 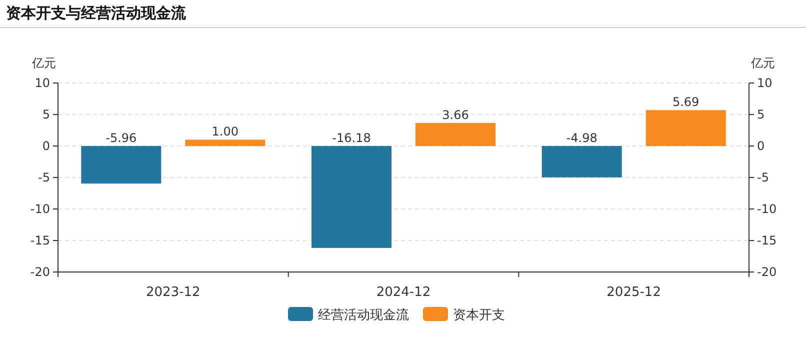 What do you see at coordinates (582, 138) in the screenshot?
I see `data-label: -4.98` at bounding box center [582, 138].